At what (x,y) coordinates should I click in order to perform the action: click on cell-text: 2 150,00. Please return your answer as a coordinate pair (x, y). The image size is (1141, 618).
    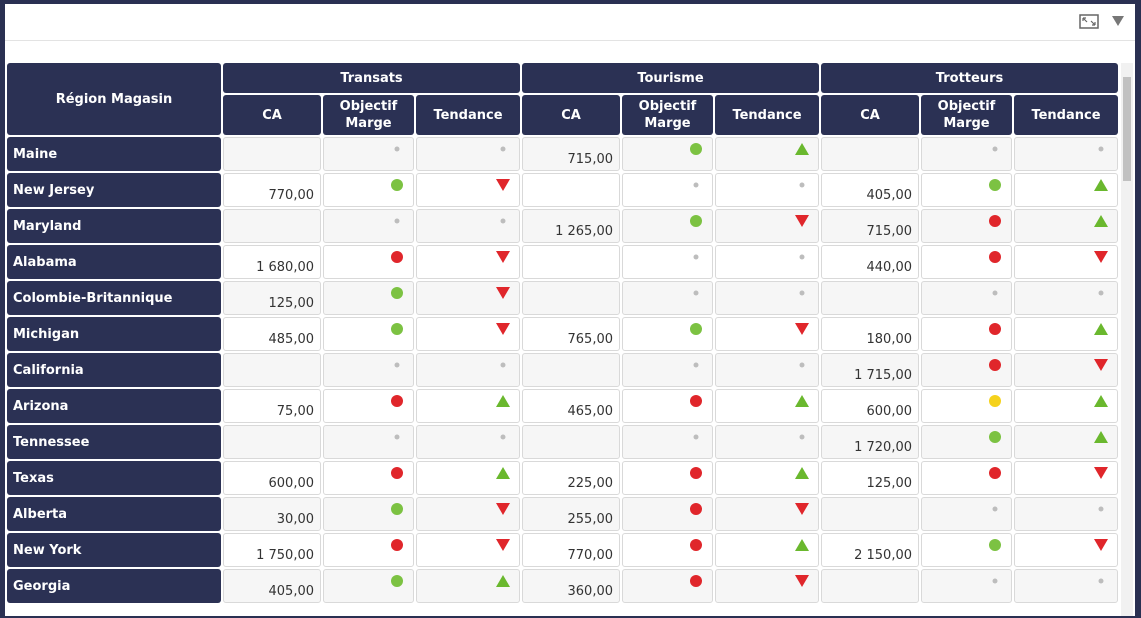
    Looking at the image, I should click on (883, 555).